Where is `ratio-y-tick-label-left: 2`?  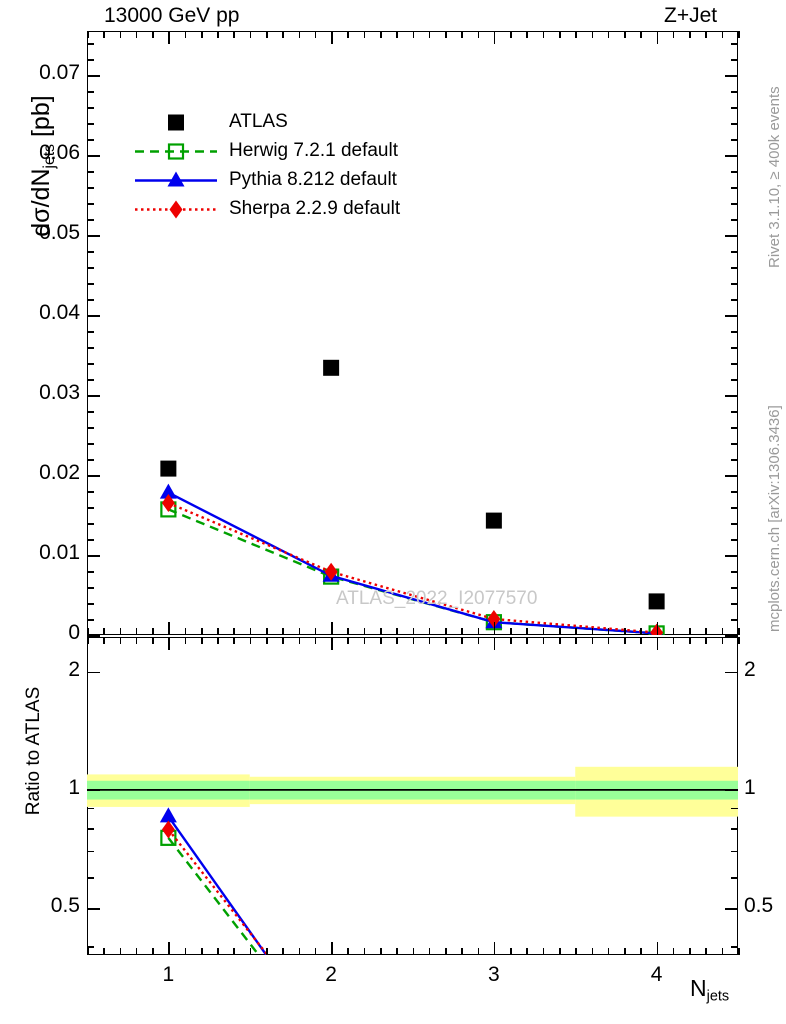
ratio-y-tick-label-left: 2 is located at coordinates (74, 669).